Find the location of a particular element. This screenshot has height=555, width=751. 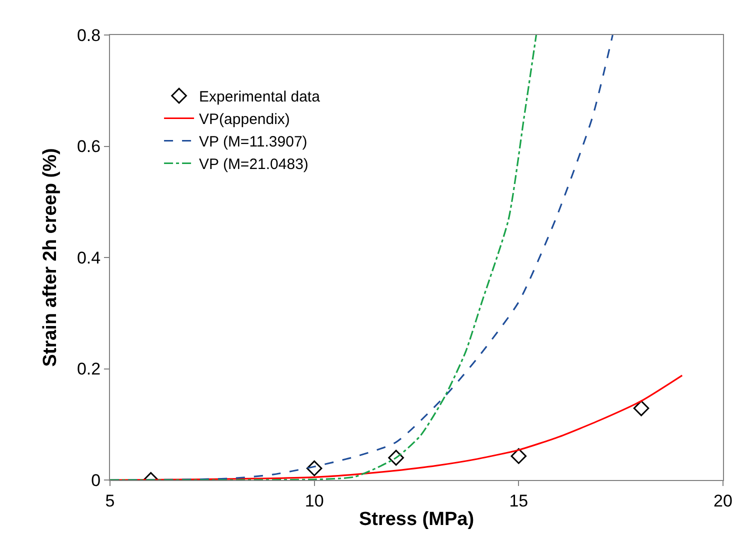

legend-label: VP(appendix) is located at coordinates (244, 119).